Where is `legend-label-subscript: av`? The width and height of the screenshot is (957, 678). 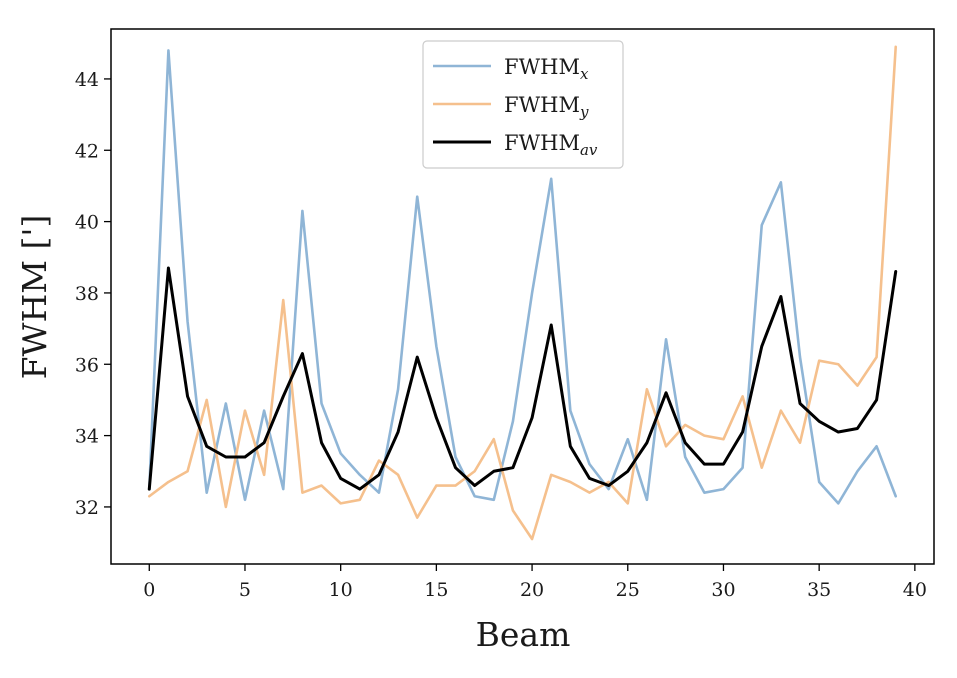 legend-label-subscript: av is located at coordinates (589, 150).